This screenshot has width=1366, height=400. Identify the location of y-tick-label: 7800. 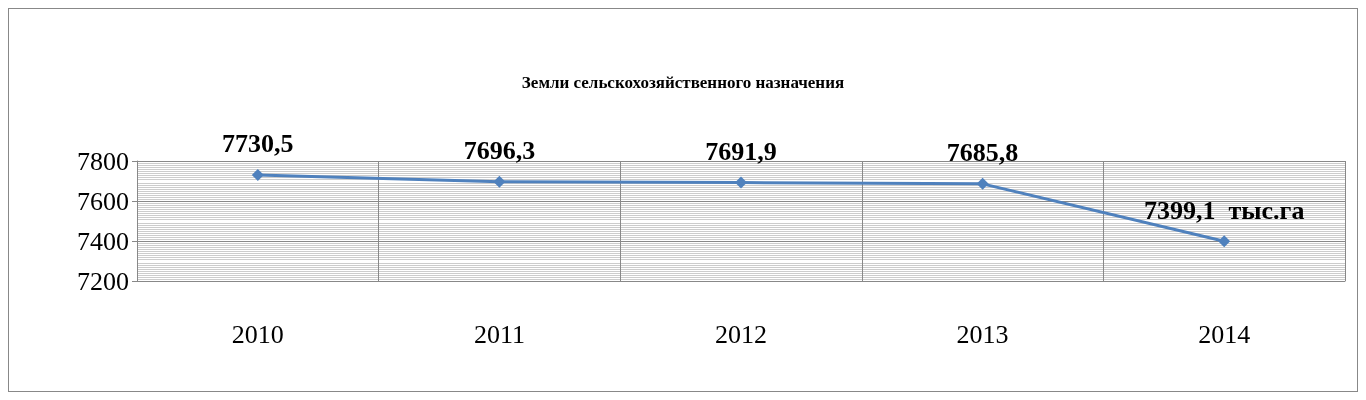
(103, 161).